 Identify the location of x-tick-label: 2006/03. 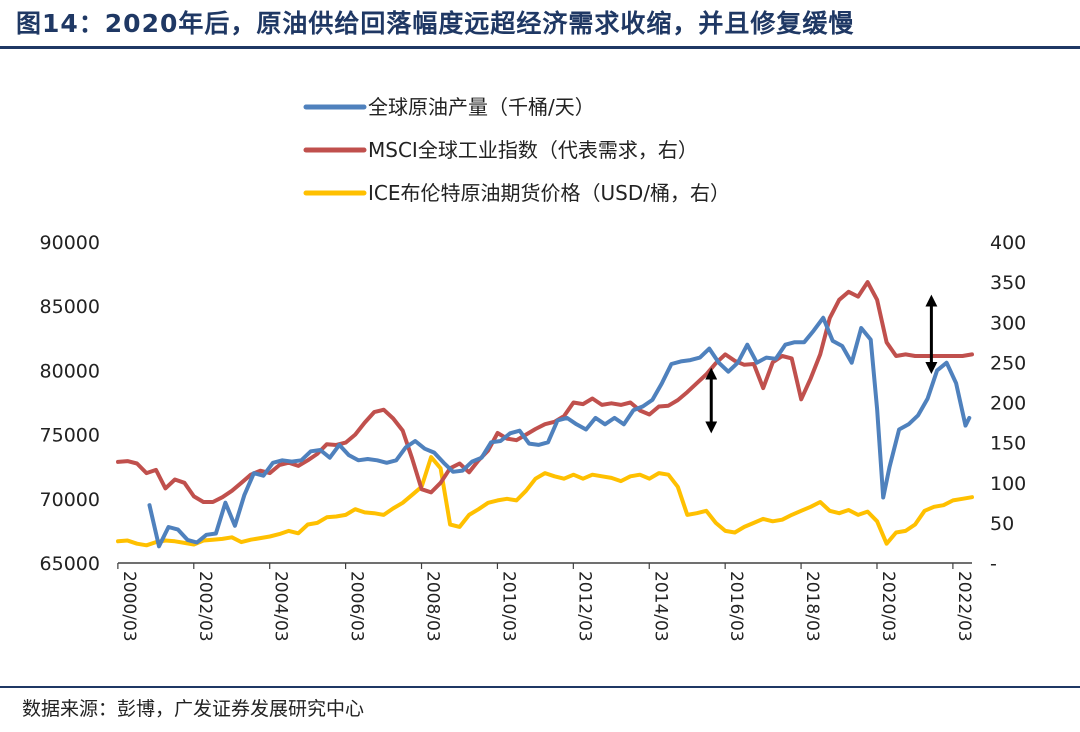
(357, 606).